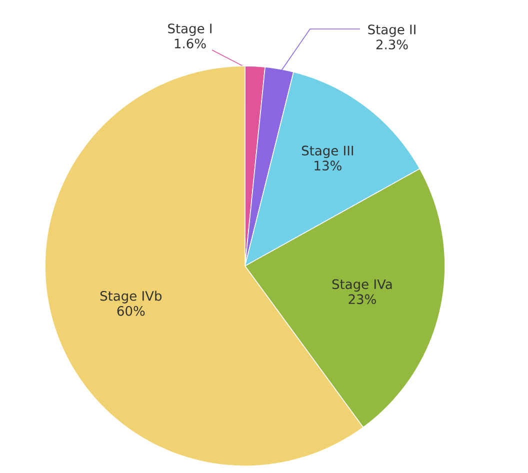 This screenshot has width=528, height=473. Describe the element at coordinates (131, 311) in the screenshot. I see `data-label: 60%` at that location.